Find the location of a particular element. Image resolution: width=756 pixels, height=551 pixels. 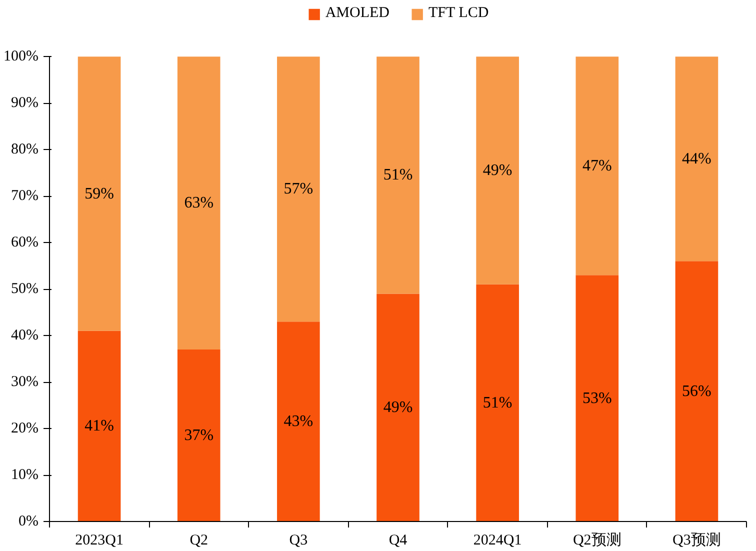

y-tick-label: 80% is located at coordinates (25, 150).